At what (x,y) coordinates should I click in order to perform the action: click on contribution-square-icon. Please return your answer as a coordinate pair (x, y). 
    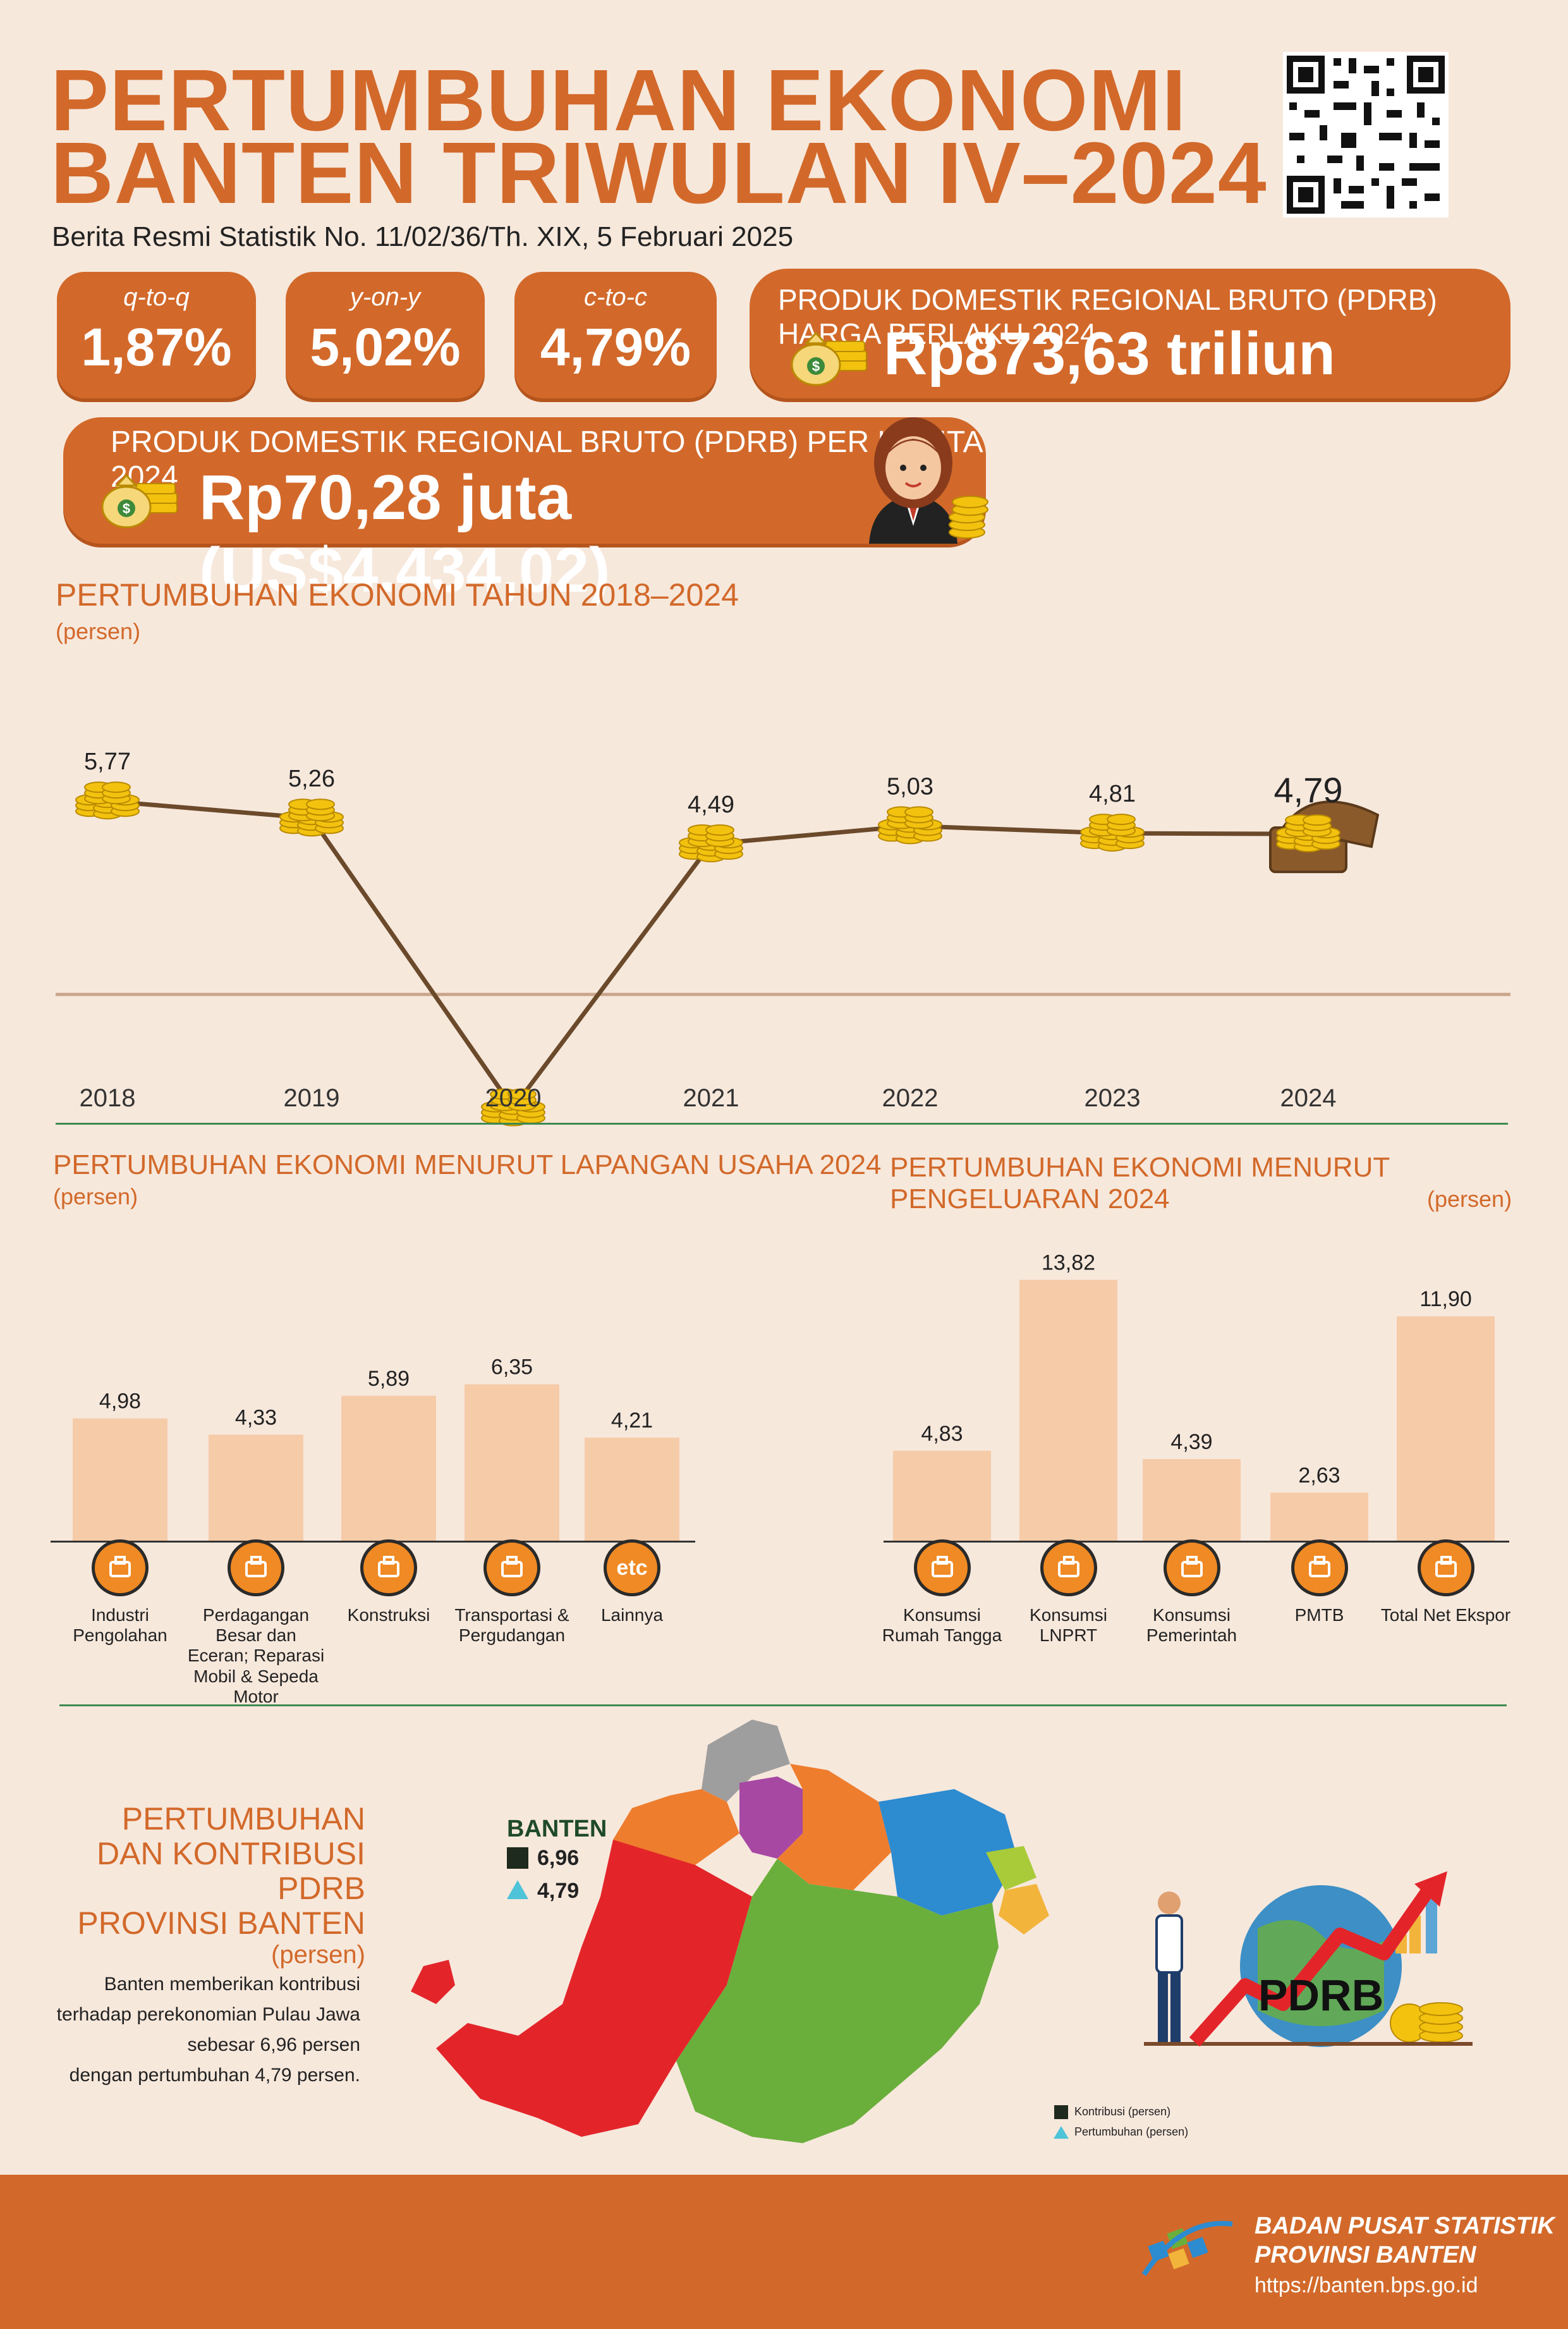
    Looking at the image, I should click on (517, 1858).